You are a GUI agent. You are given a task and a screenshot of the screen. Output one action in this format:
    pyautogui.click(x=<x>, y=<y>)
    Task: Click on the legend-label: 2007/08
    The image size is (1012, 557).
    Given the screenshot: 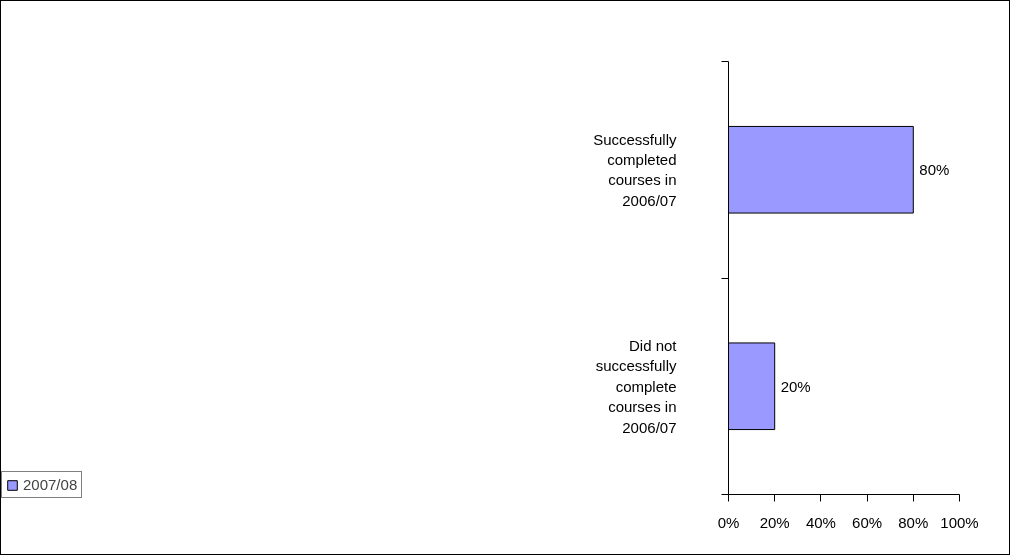 What is the action you would take?
    pyautogui.click(x=50, y=484)
    